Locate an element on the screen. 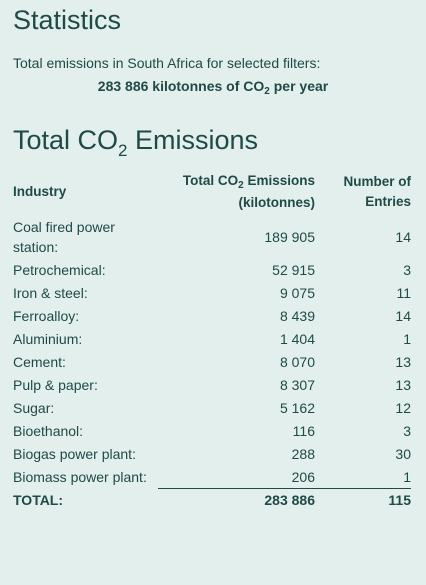  entries-cell: 30 is located at coordinates (403, 454).